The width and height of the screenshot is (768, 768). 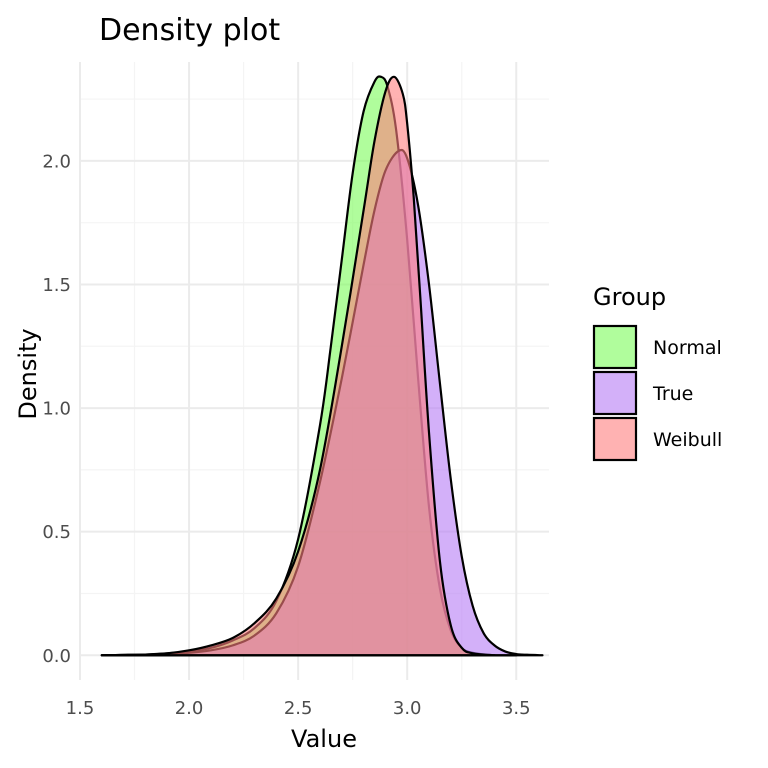 I want to click on y-tick-label: 1.0, so click(x=56, y=409).